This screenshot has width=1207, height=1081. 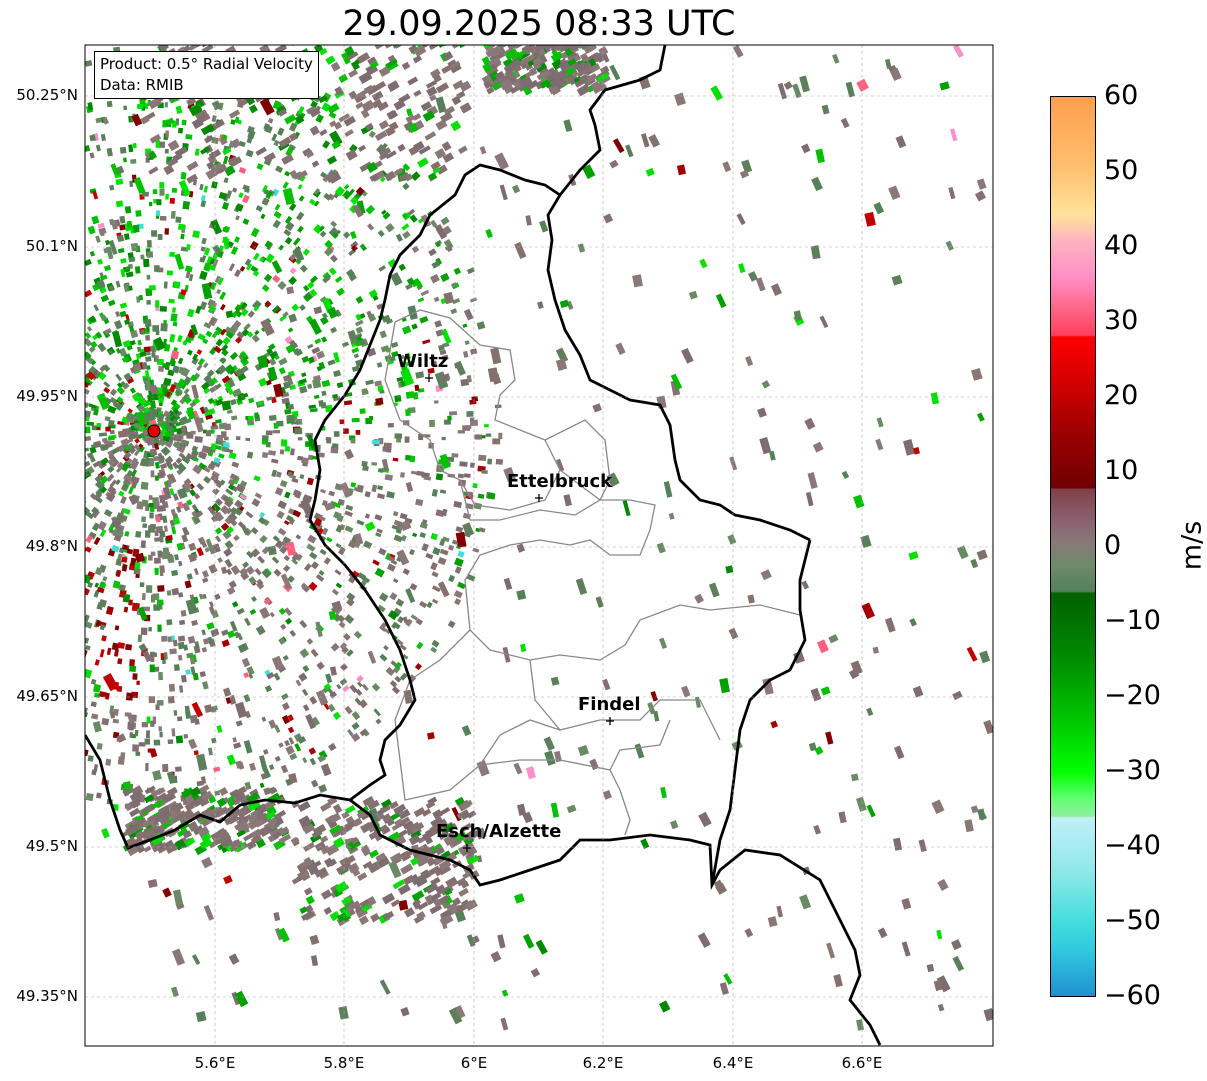 I want to click on city-markers, so click(x=519, y=613).